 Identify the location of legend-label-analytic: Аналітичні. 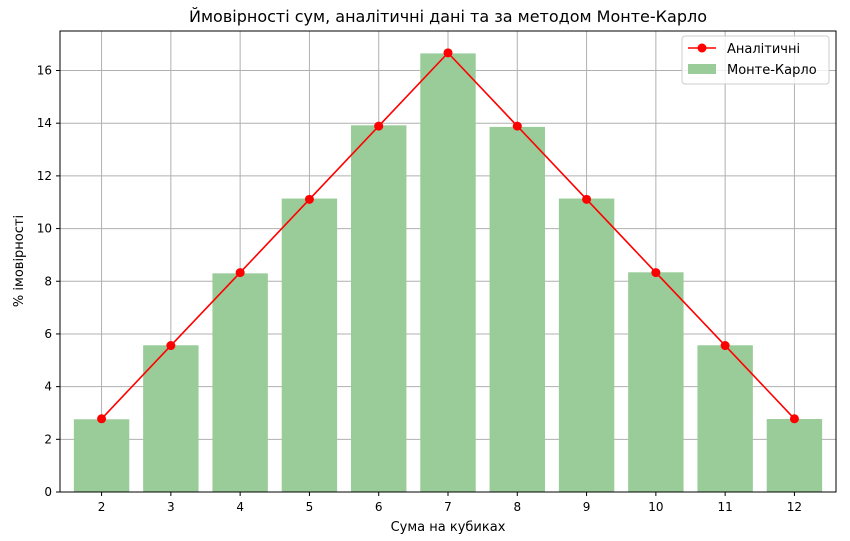
(763, 49).